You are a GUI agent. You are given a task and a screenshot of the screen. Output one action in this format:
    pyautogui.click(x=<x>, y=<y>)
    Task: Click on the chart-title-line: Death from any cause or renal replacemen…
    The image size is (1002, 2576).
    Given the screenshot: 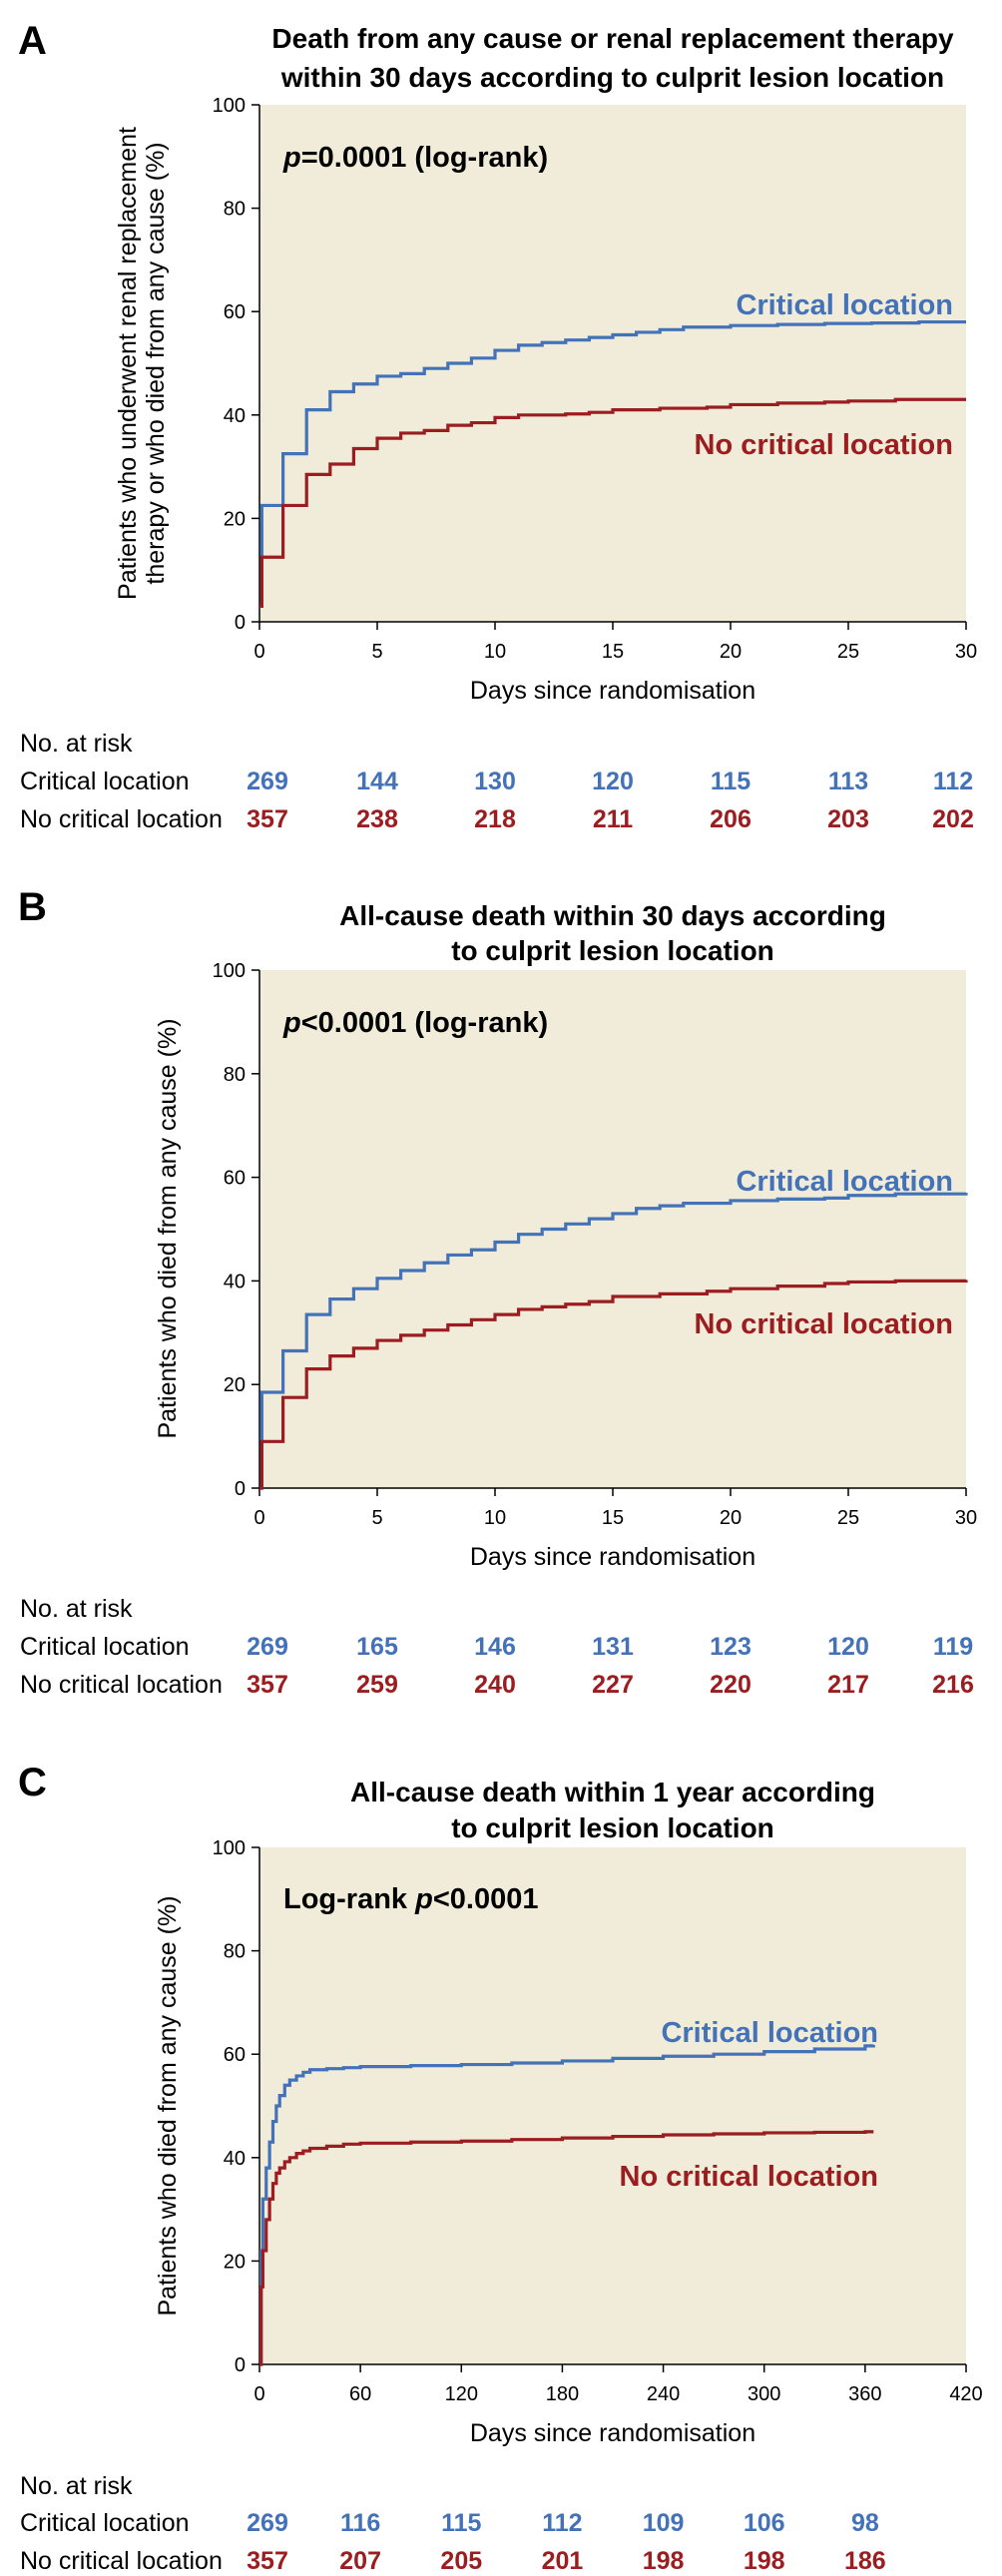 What is the action you would take?
    pyautogui.click(x=612, y=39)
    